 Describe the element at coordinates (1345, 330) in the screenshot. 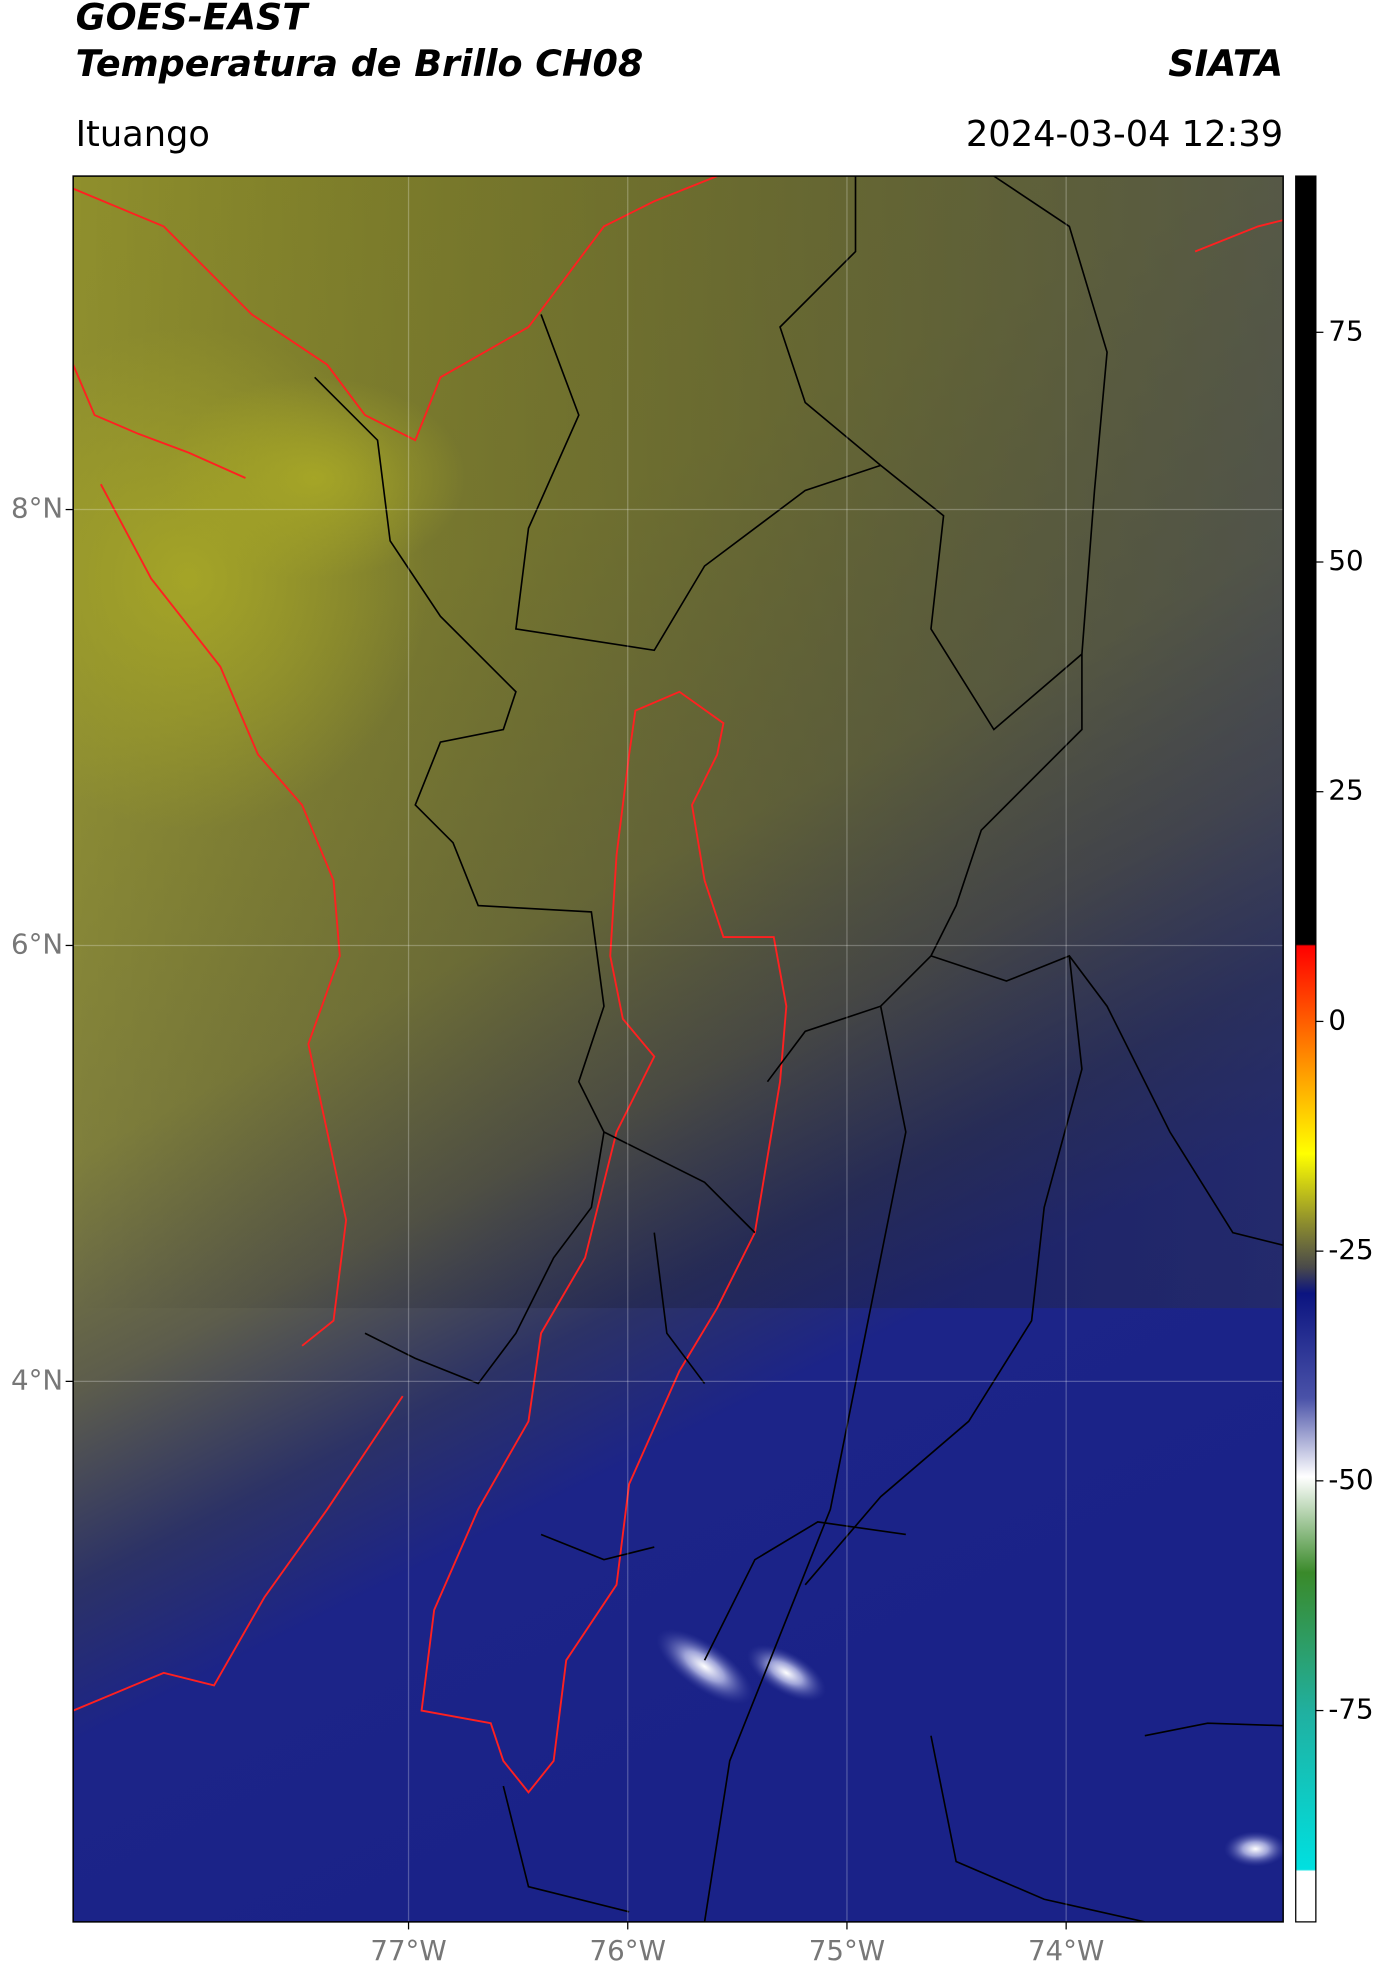

I see `colorbar-tick-label: 75` at that location.